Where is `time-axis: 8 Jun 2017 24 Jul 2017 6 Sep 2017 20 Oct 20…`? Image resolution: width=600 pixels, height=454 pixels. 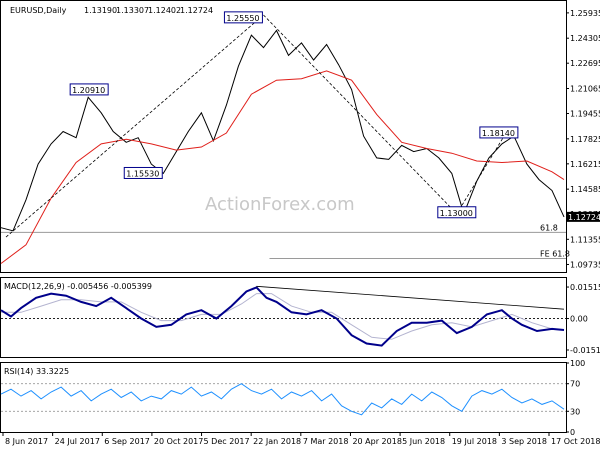 time-axis: 8 Jun 2017 24 Jul 2017 6 Sep 2017 20 Oct 20… is located at coordinates (301, 439).